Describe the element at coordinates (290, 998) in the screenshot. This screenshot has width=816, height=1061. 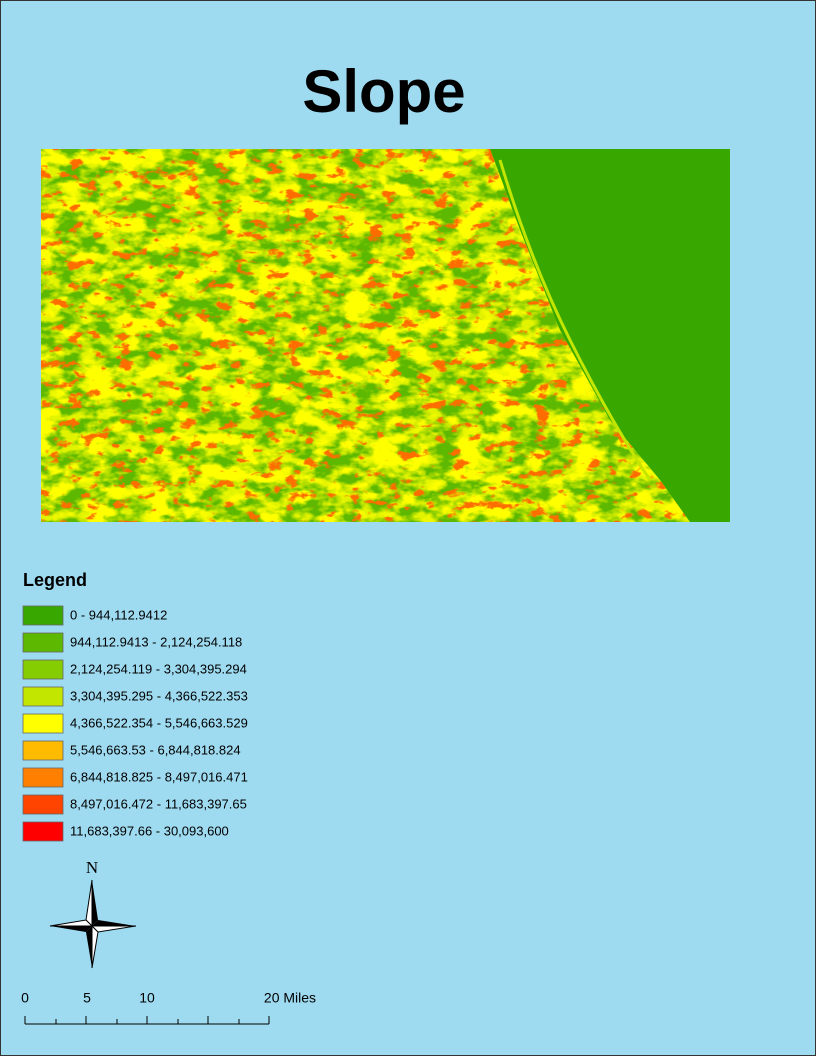
I see `scale-label: 20 Miles` at that location.